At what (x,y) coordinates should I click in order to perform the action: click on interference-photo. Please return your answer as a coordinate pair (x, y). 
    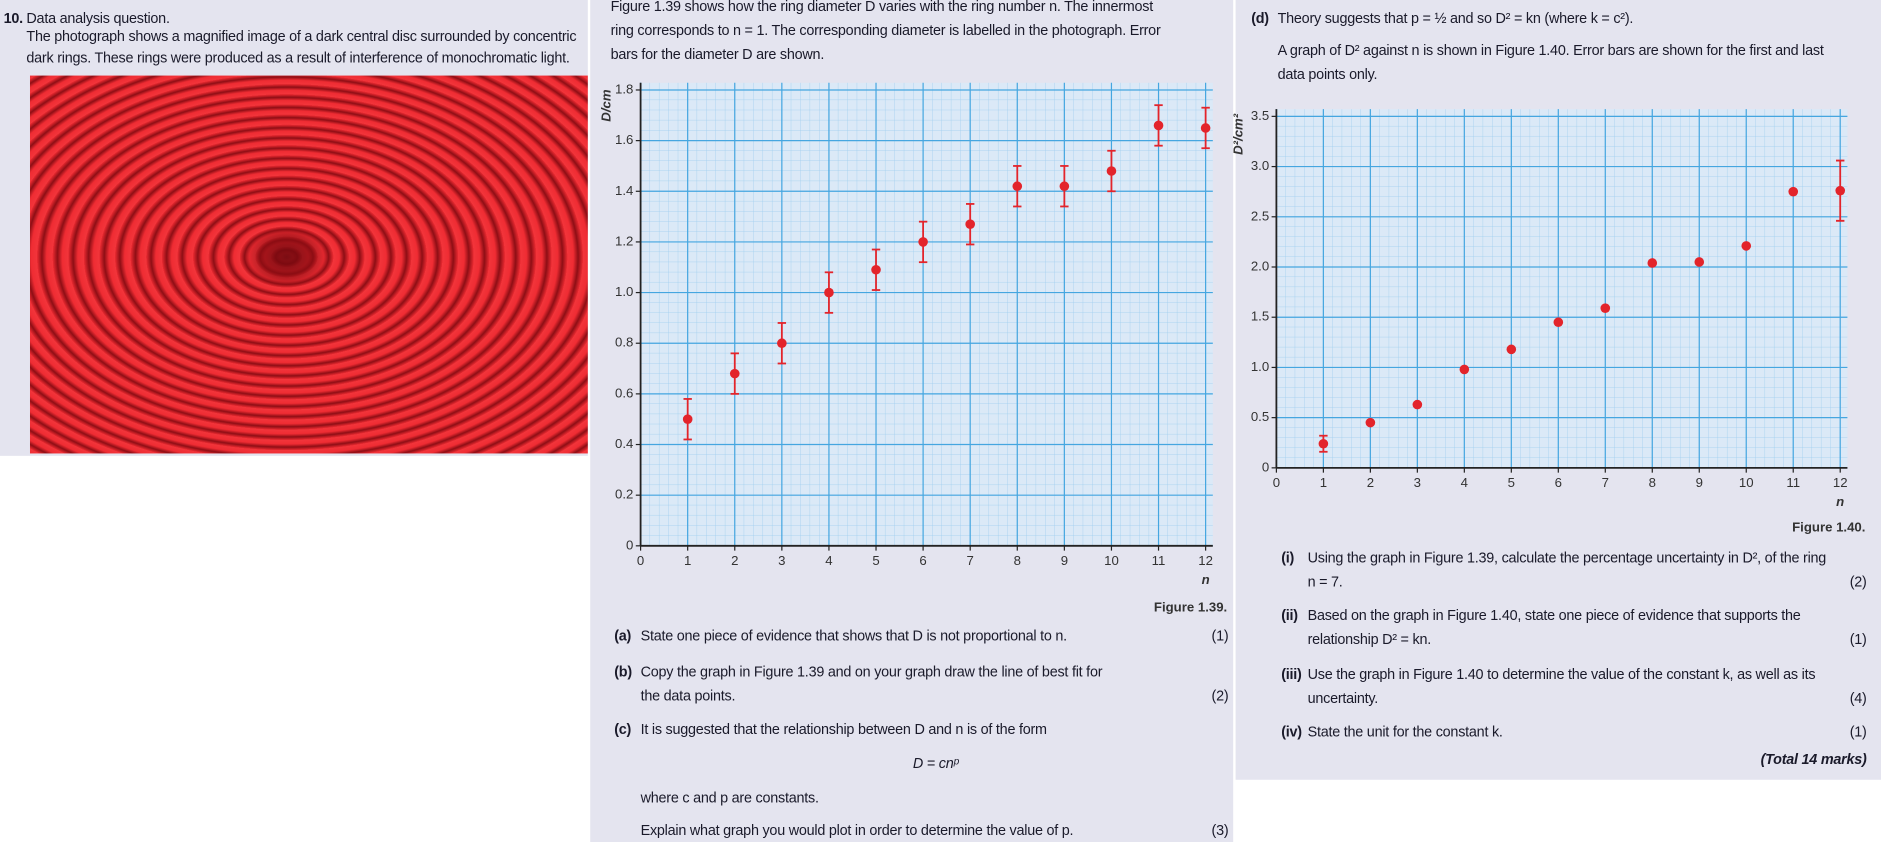
    Looking at the image, I should click on (308, 264).